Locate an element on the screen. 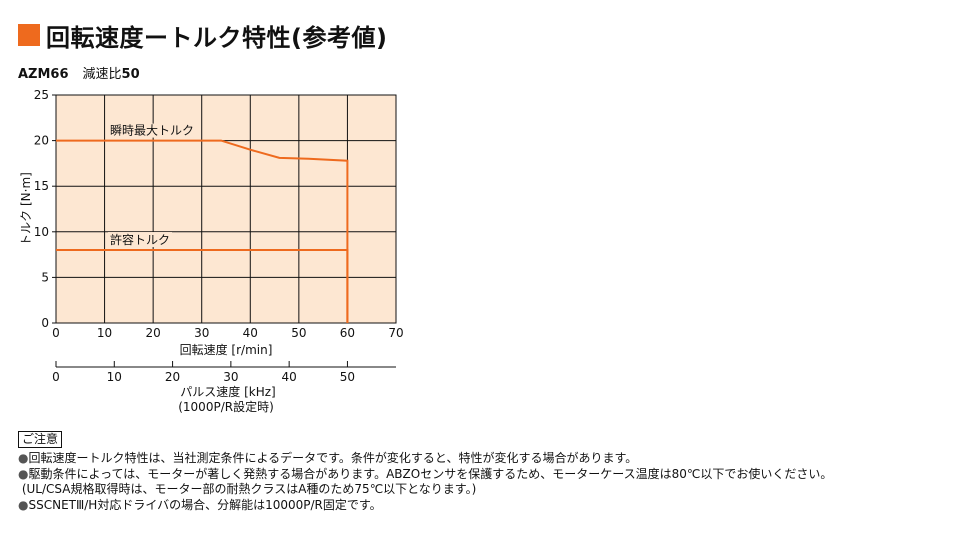 Image resolution: width=968 pixels, height=535 pixels. x-tick-label: 70 is located at coordinates (395, 333).